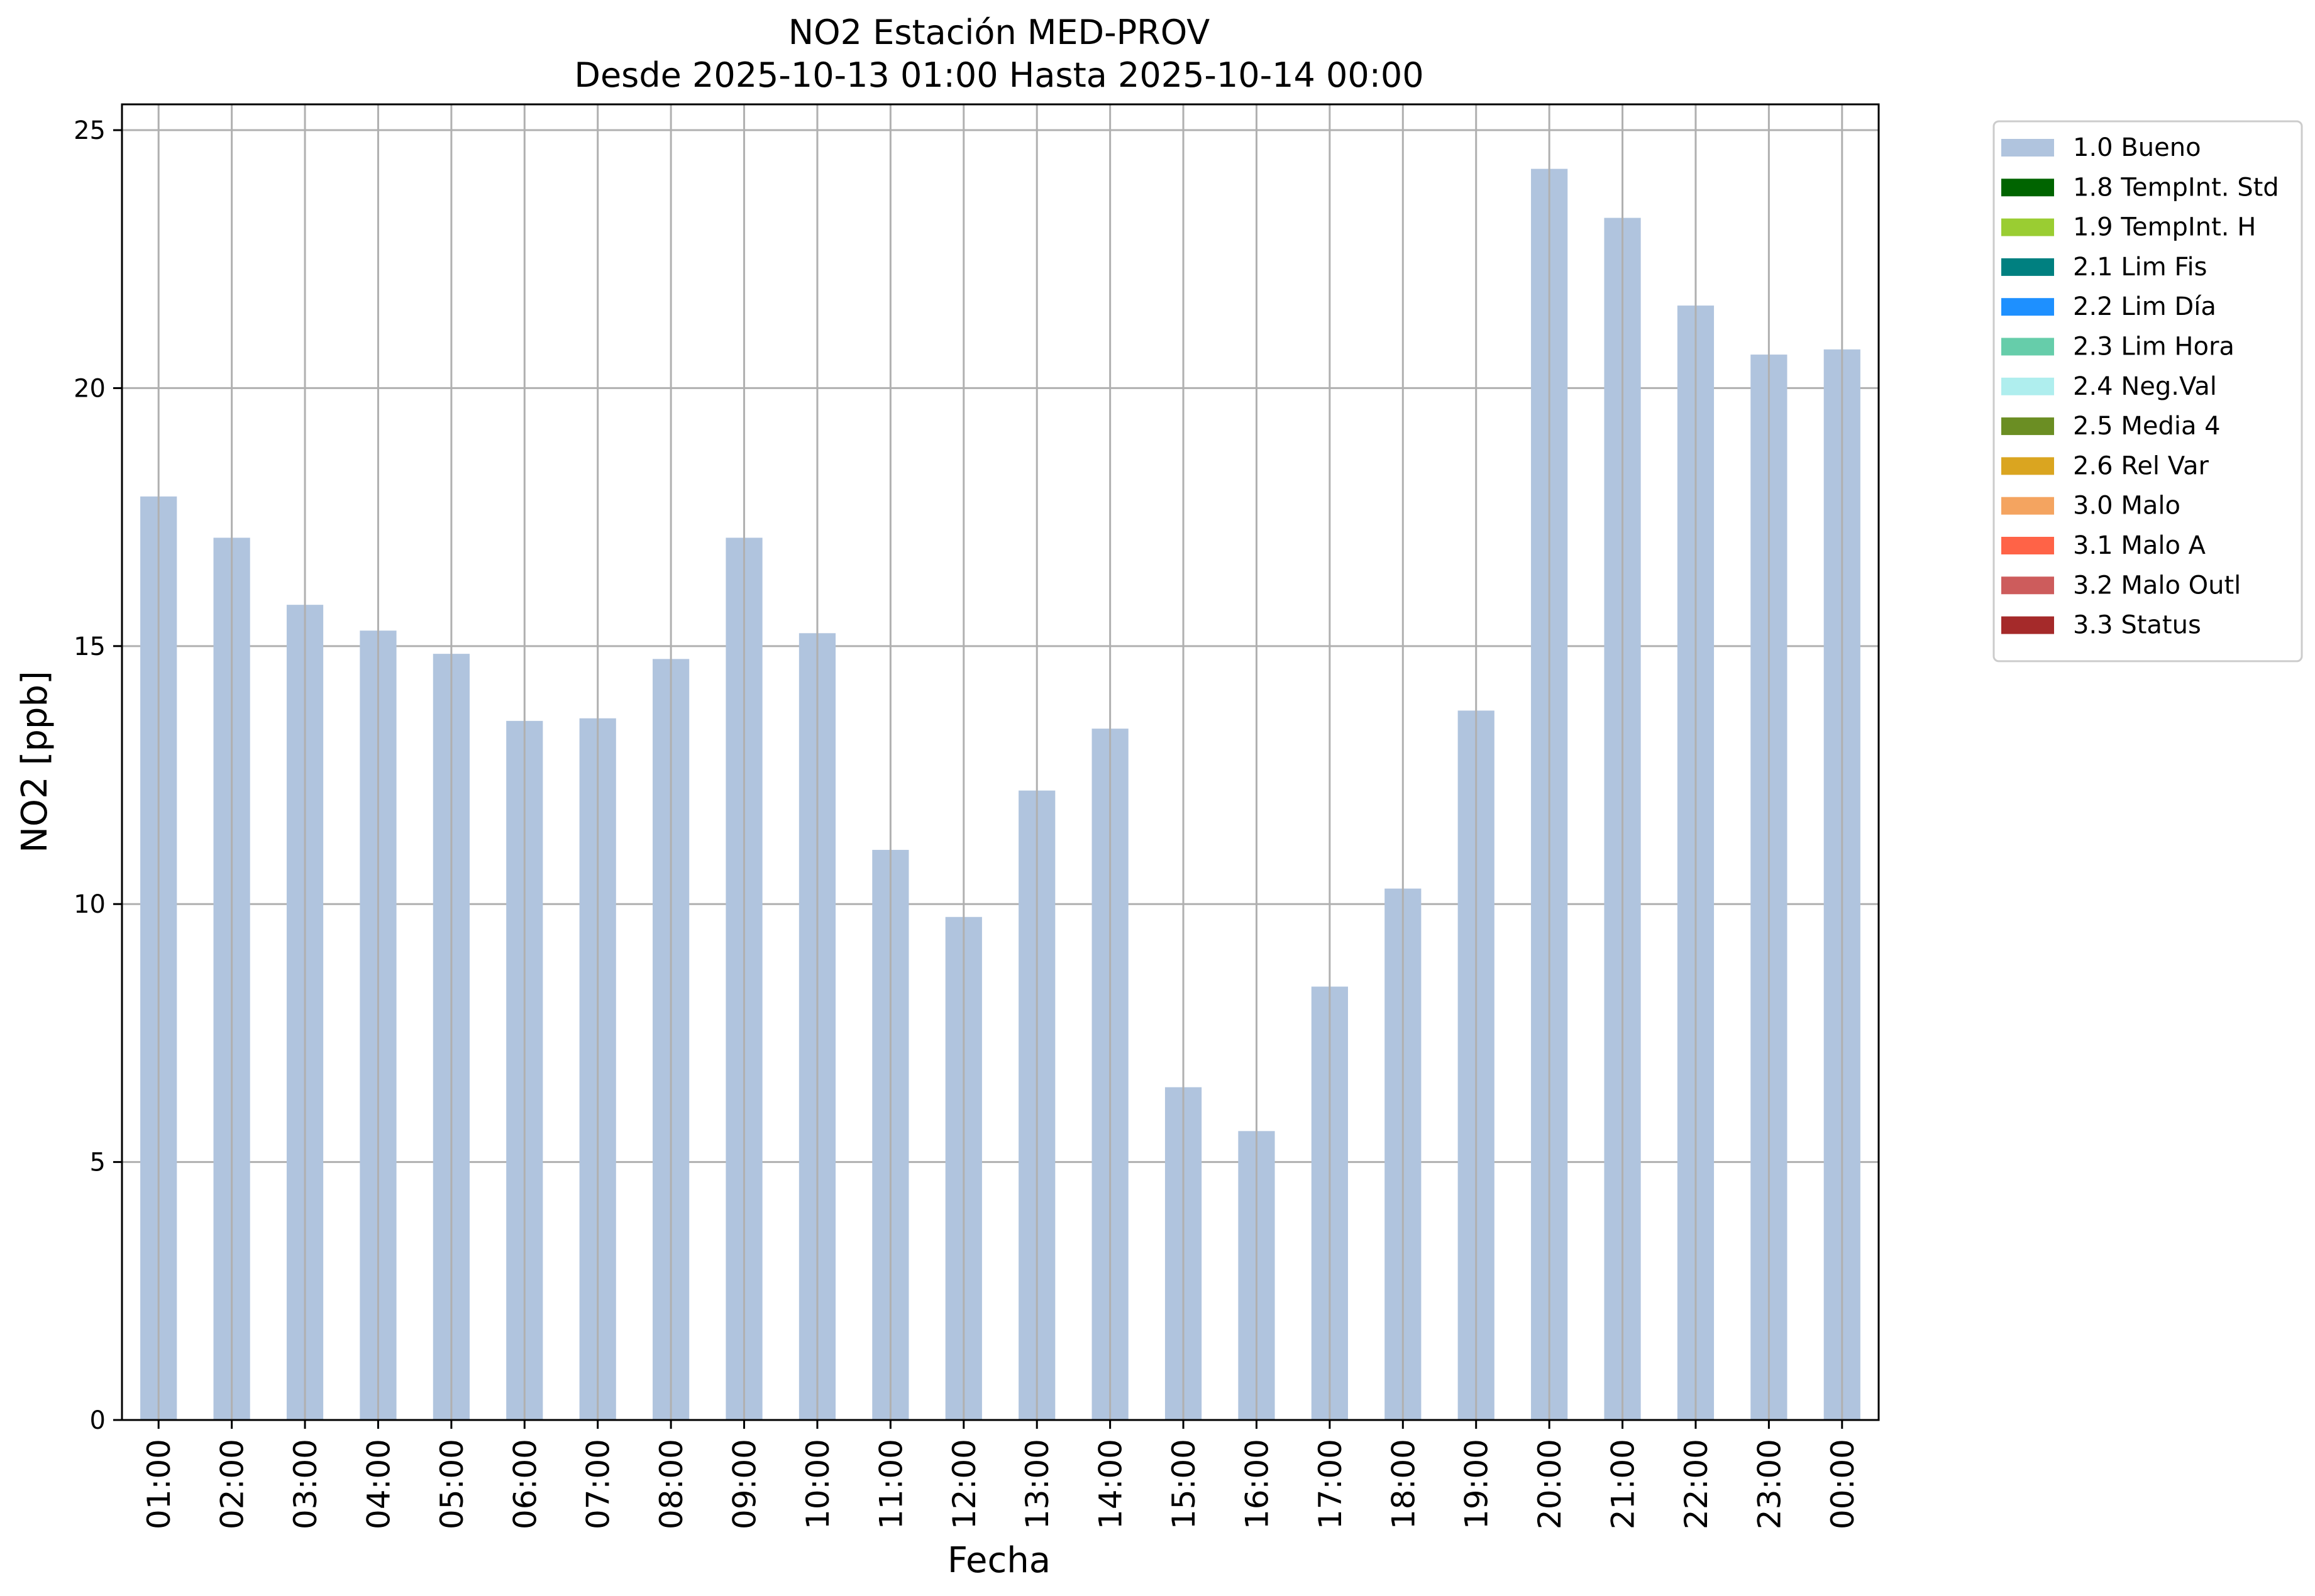 This screenshot has width=2315, height=1596. What do you see at coordinates (305, 1484) in the screenshot?
I see `x-tick-label: 03:00` at bounding box center [305, 1484].